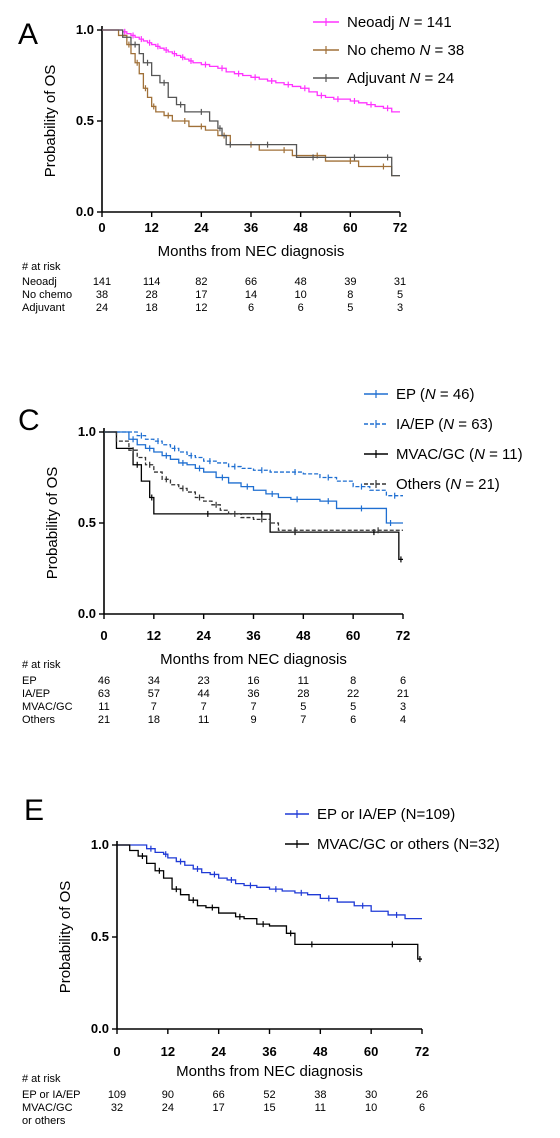  I want to click on risk-value: 26, so click(422, 1095).